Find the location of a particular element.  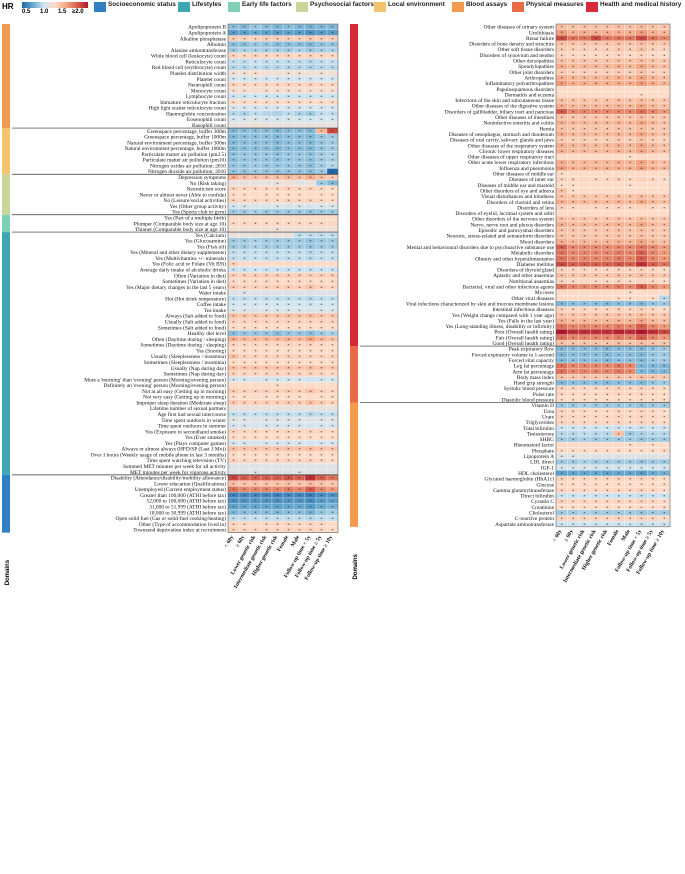

row-label: Diseases of inner ear is located at coordinates (531, 179).